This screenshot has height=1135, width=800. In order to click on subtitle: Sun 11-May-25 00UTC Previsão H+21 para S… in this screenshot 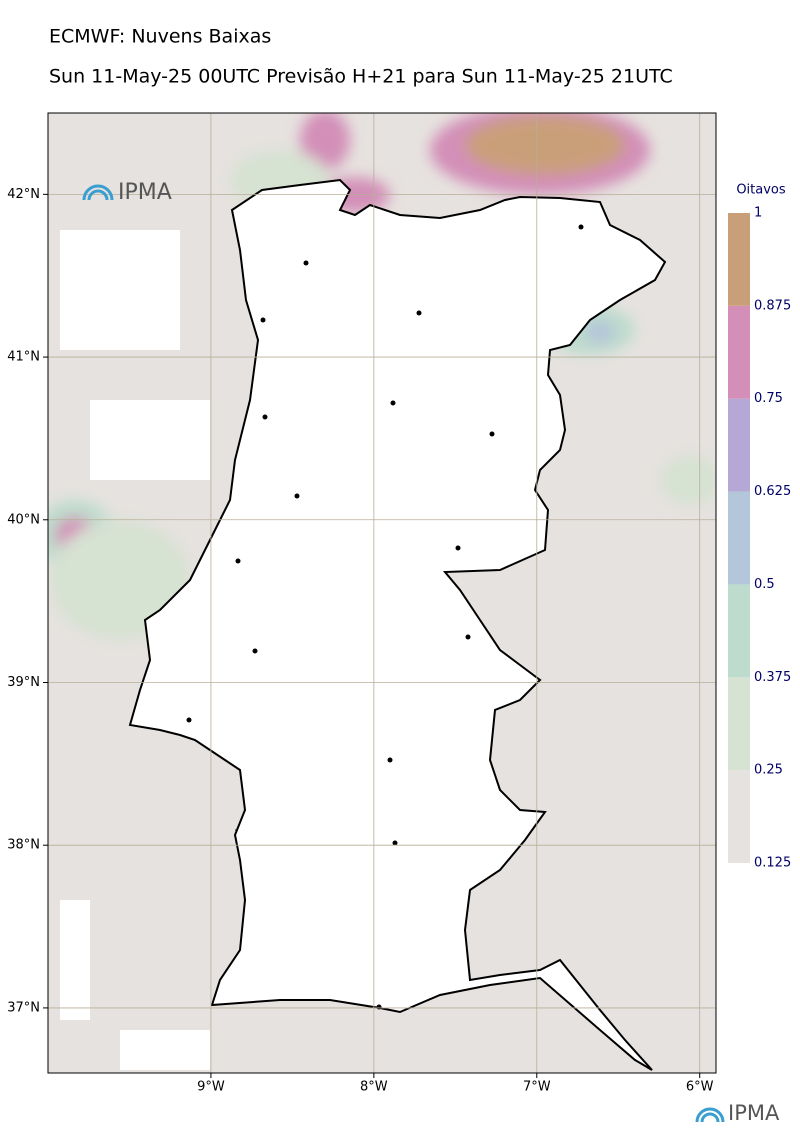, I will do `click(361, 77)`.